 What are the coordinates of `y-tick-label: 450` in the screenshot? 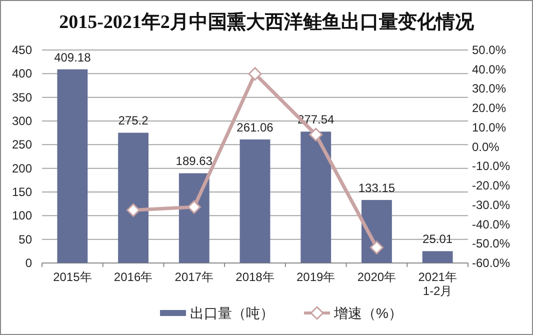 It's located at (22, 50).